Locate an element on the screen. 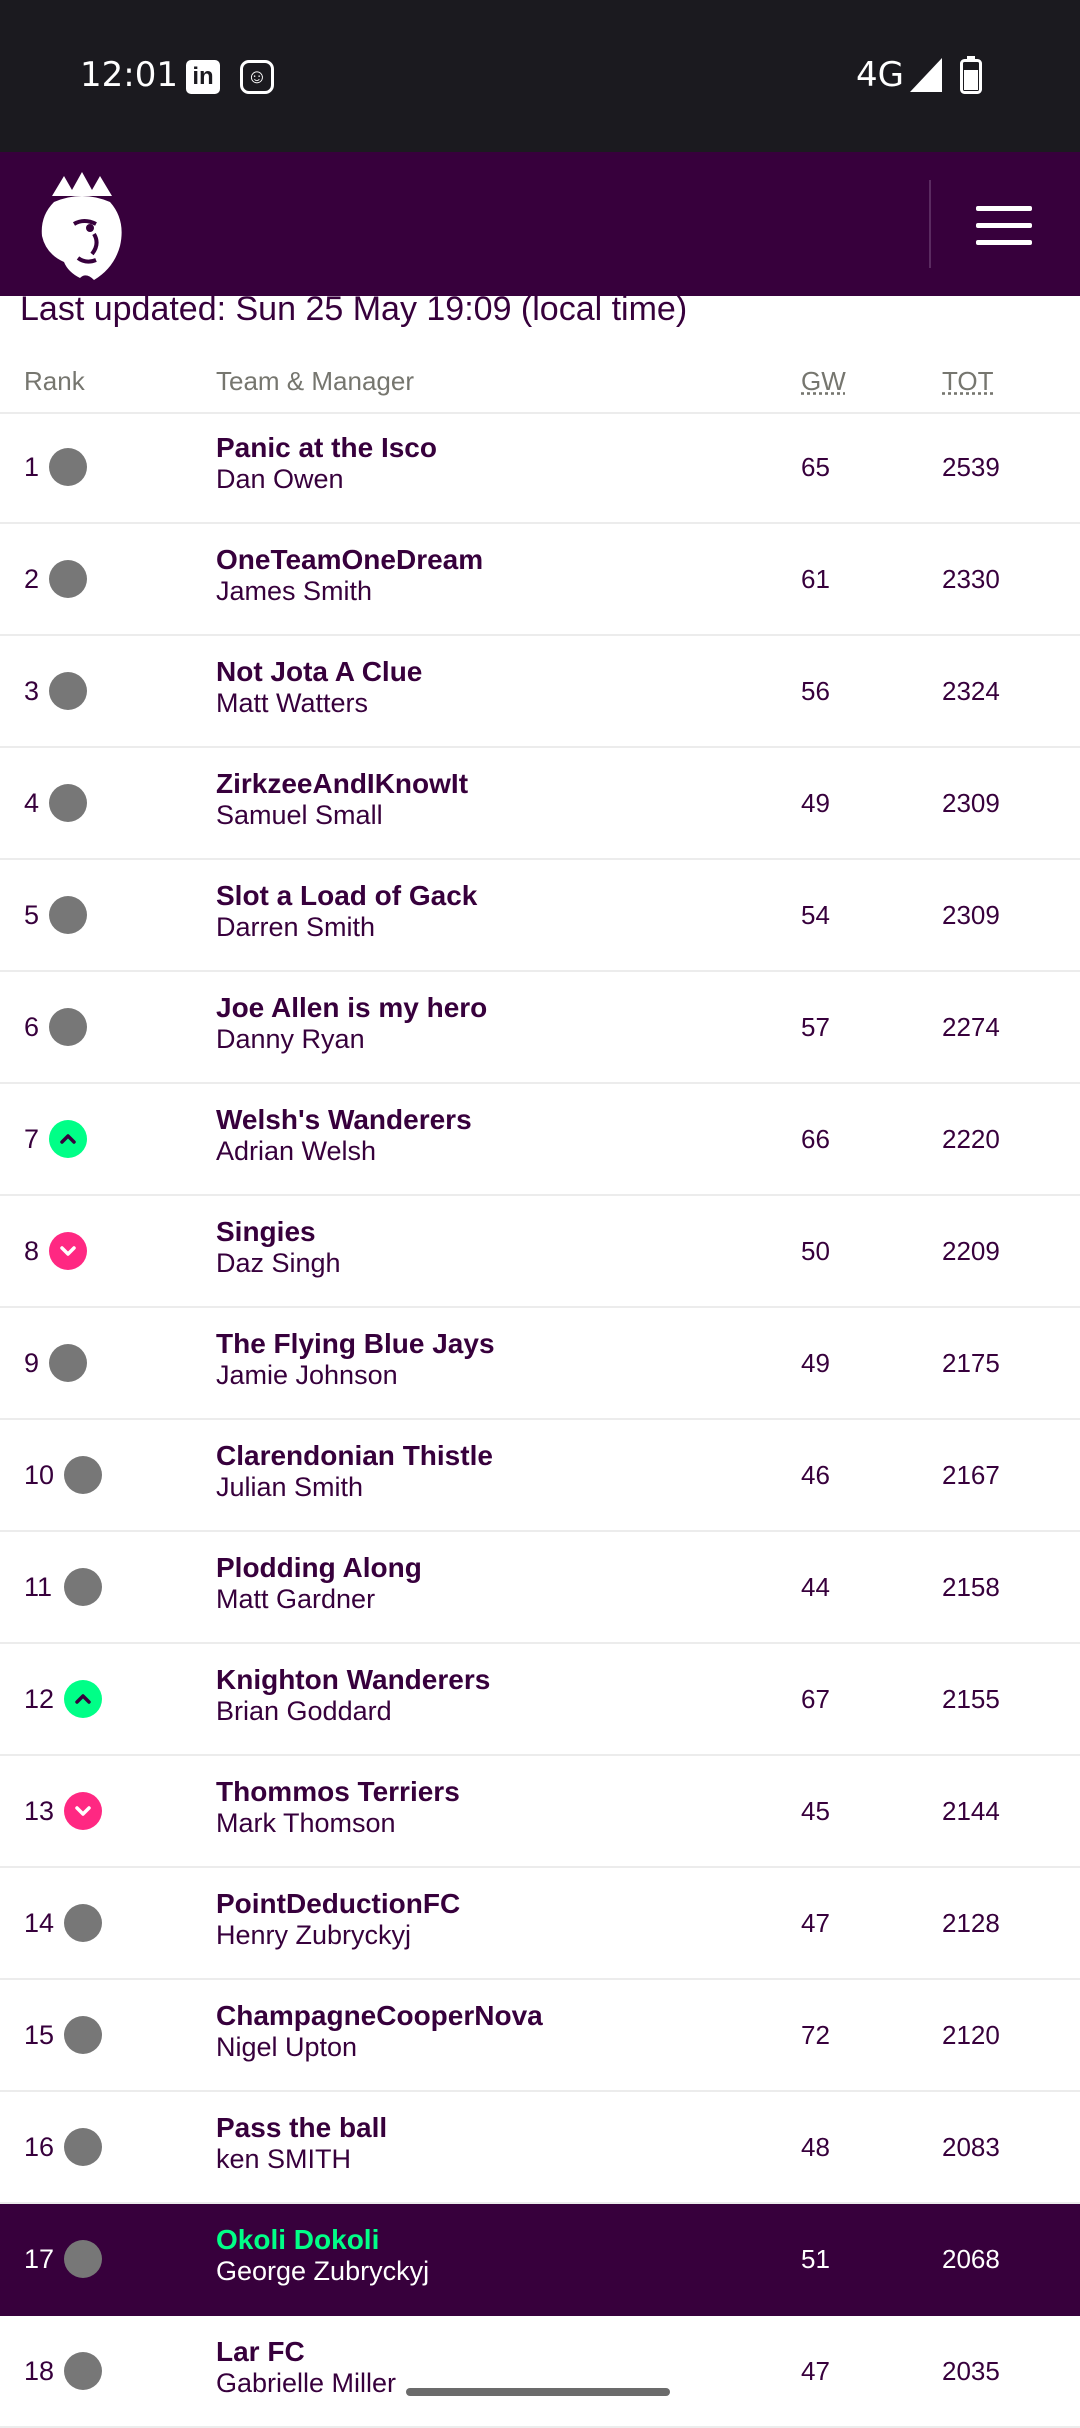 The height and width of the screenshot is (2428, 1080). gameweek-points: 67 is located at coordinates (815, 1699).